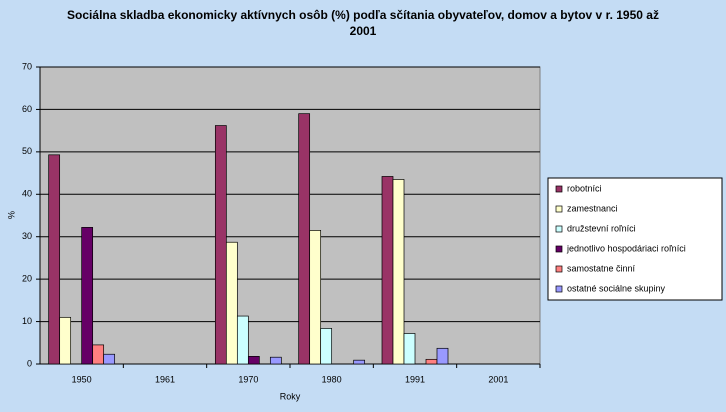 The width and height of the screenshot is (726, 412). I want to click on y-tick-label: 30, so click(27, 236).